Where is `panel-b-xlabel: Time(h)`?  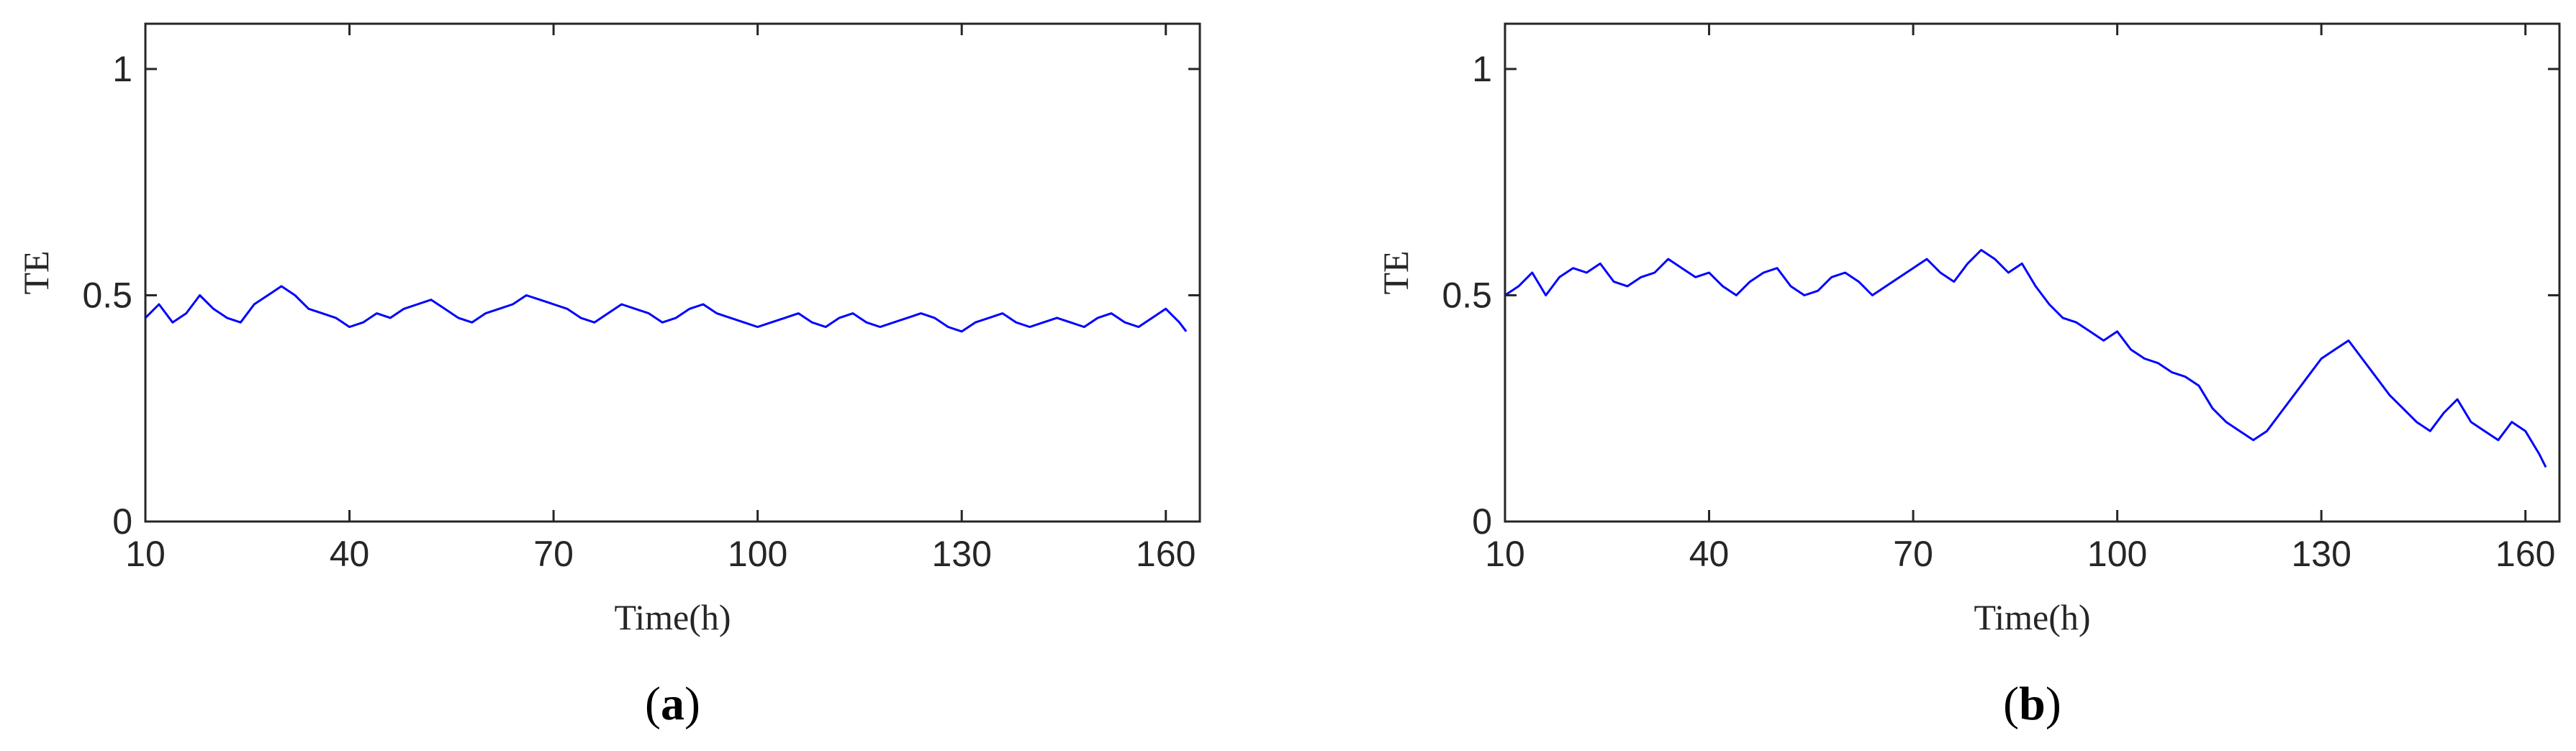 panel-b-xlabel: Time(h) is located at coordinates (2032, 617).